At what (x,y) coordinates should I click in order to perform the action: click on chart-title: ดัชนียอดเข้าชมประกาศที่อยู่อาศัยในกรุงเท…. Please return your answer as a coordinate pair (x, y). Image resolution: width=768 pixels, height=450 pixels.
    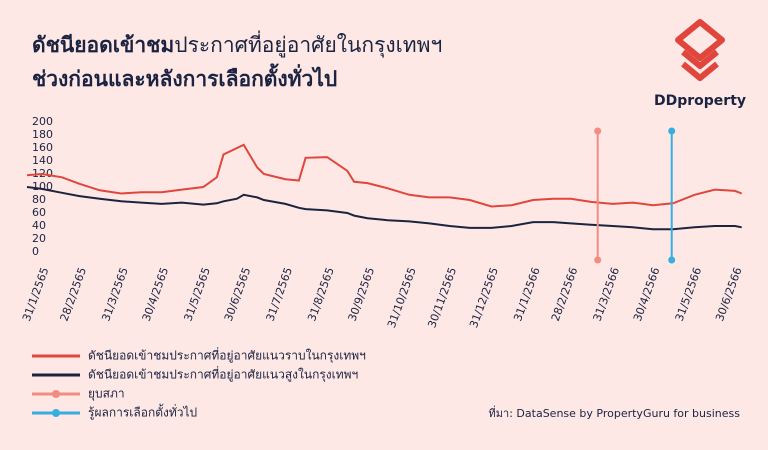
    Looking at the image, I should click on (237, 44).